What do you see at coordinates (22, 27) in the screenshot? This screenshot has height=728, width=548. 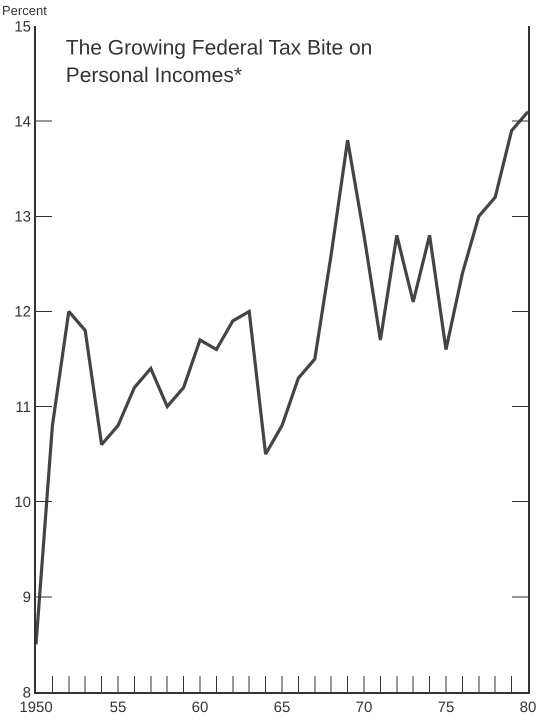 I see `y-tick-label: 15` at bounding box center [22, 27].